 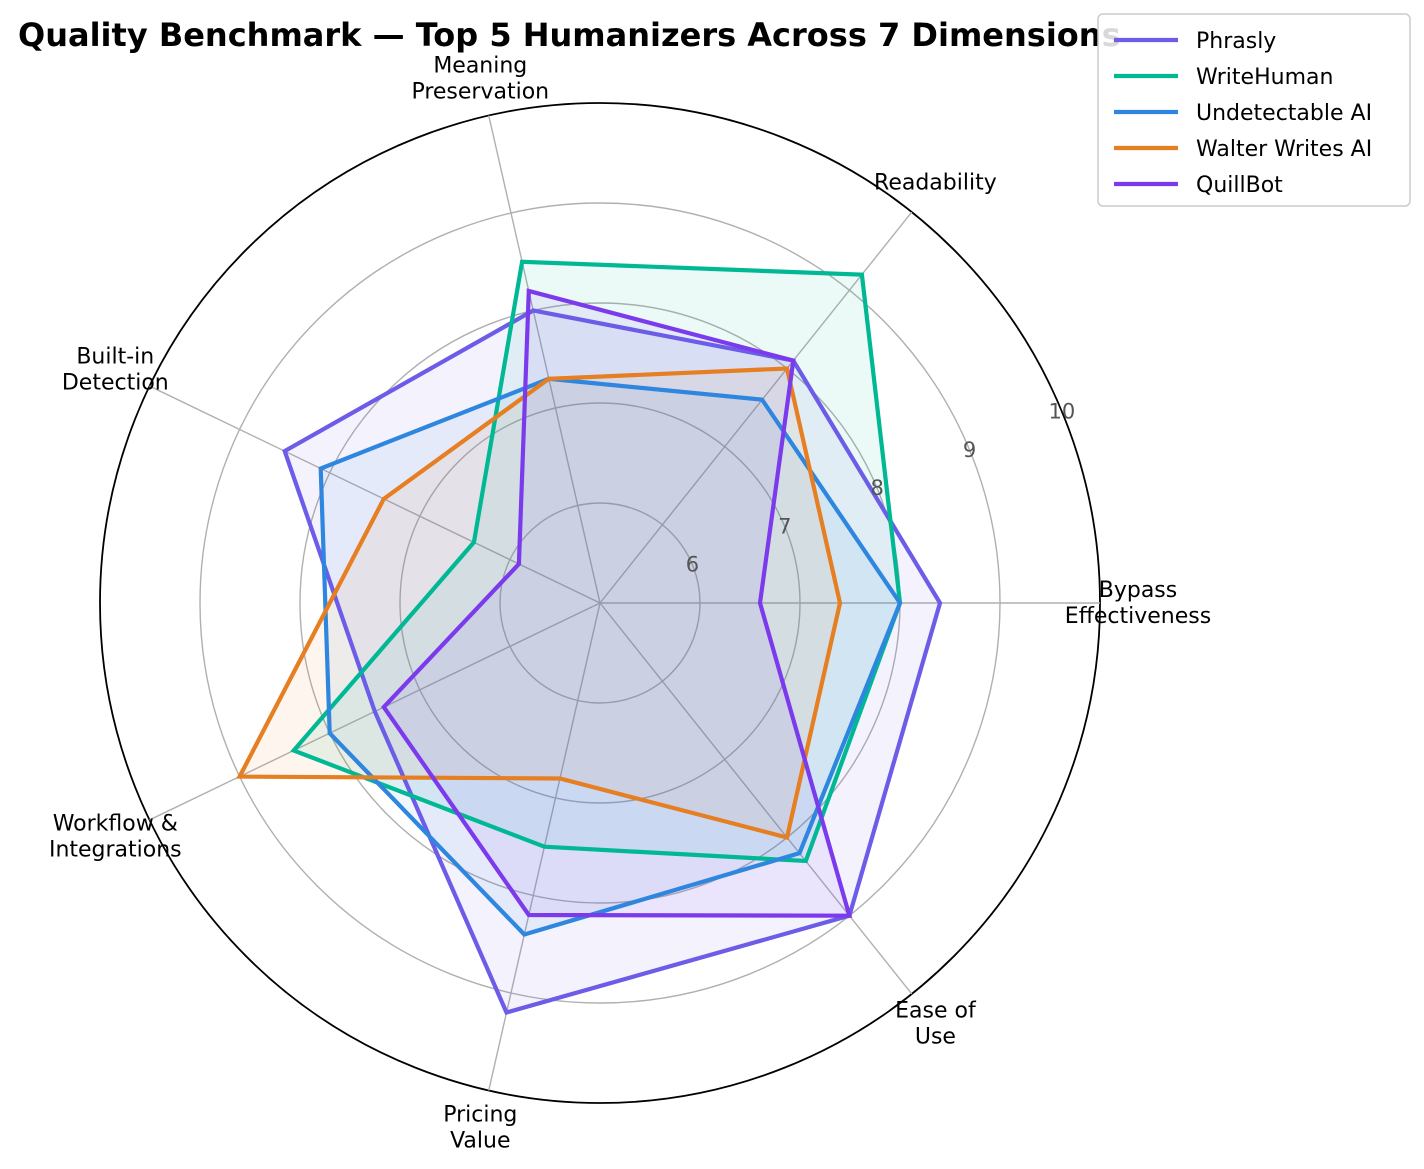 I want to click on axis-label-line: Ease of, so click(x=936, y=1011).